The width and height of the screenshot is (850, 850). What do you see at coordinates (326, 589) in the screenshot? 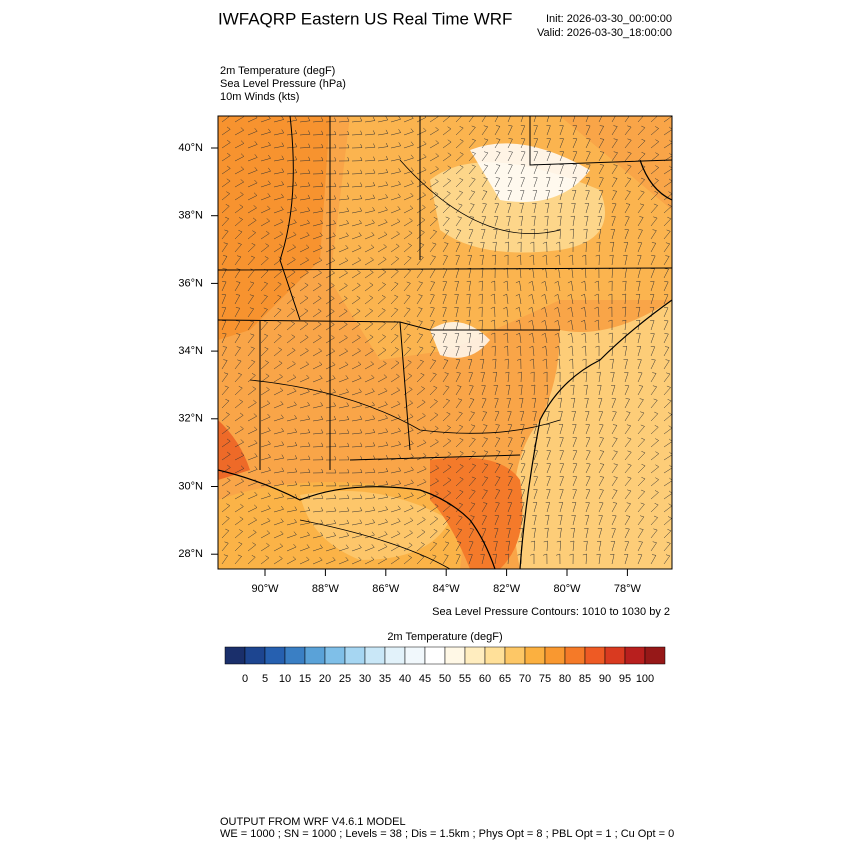
I see `lon-label: 88°W` at bounding box center [326, 589].